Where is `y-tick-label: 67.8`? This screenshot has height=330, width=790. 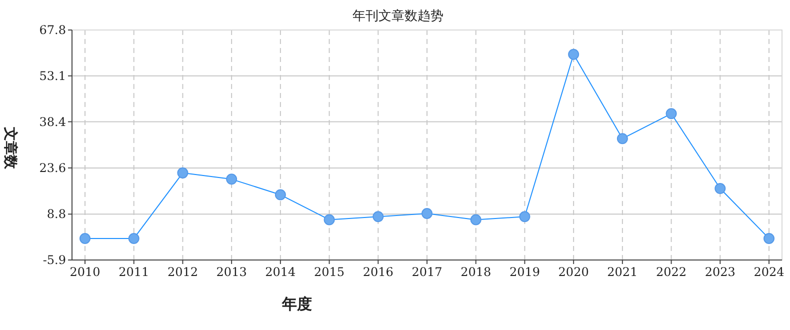
y-tick-label: 67.8 is located at coordinates (52, 30).